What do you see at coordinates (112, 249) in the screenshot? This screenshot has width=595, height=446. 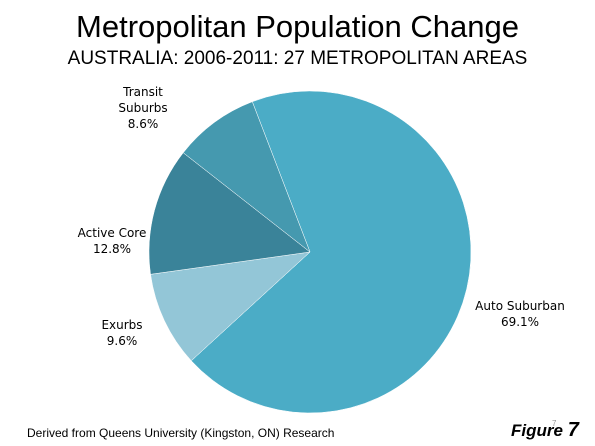 I see `slice-value-active-core: 12.8%` at bounding box center [112, 249].